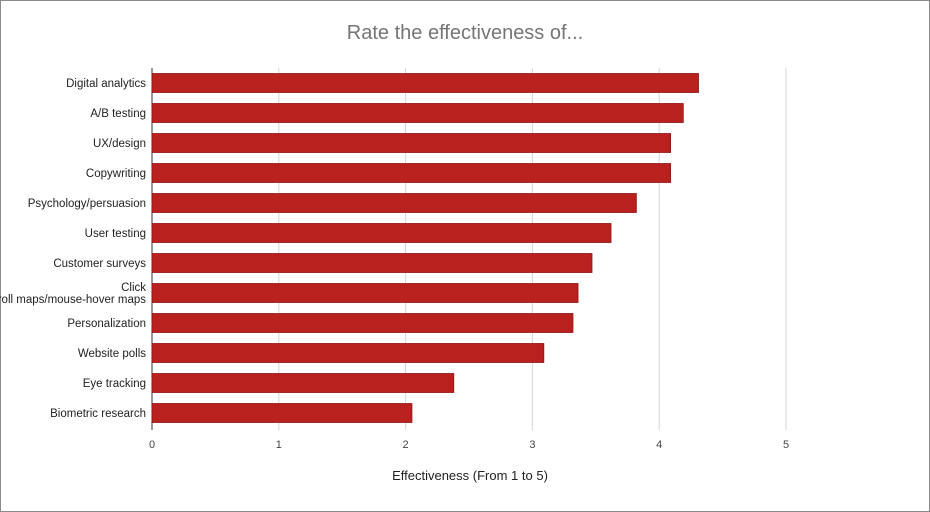  I want to click on category-label: Eye tracking, so click(114, 384).